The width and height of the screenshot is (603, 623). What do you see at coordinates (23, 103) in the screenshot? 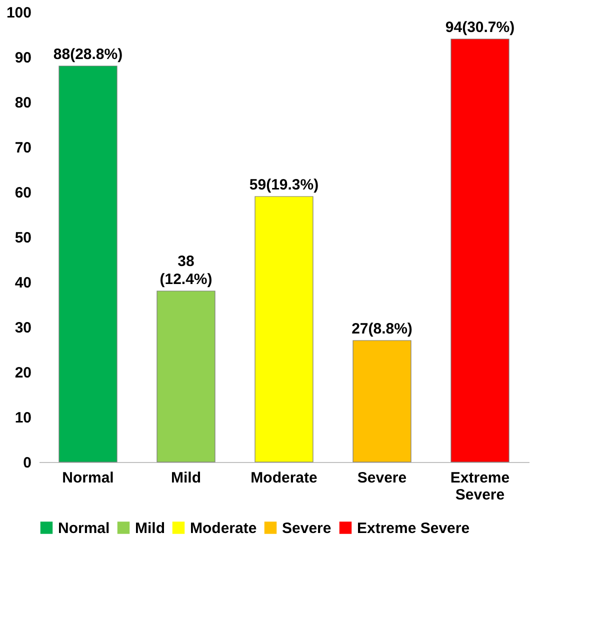
I see `y-tick-label: 80` at bounding box center [23, 103].